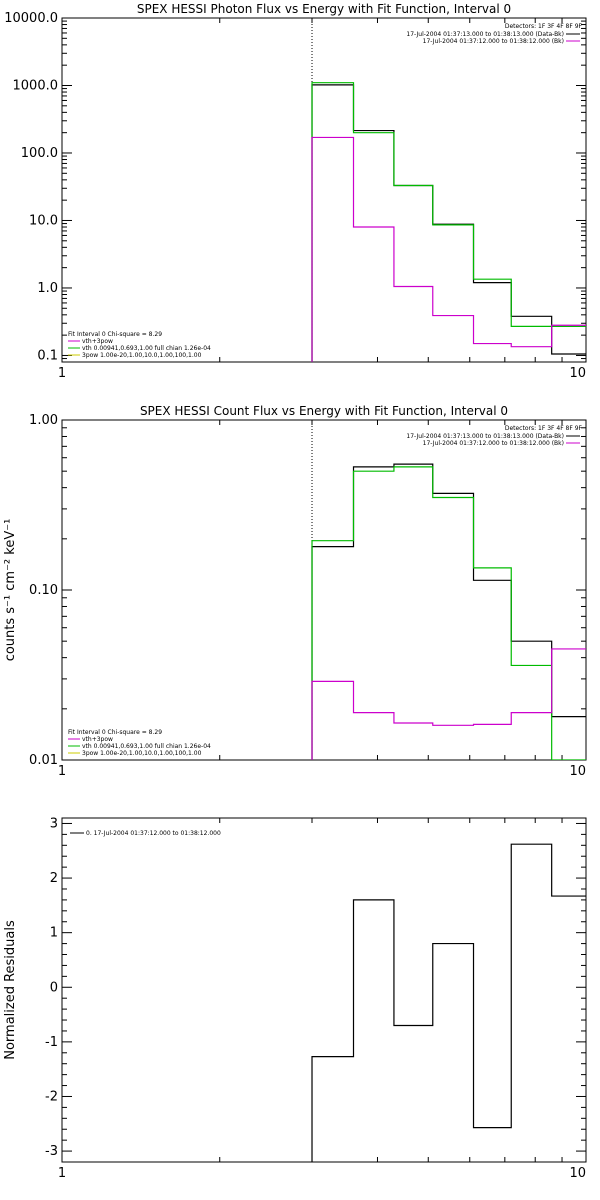 This screenshot has width=600, height=1200. I want to click on y-tick-label: 100.0, so click(39, 153).